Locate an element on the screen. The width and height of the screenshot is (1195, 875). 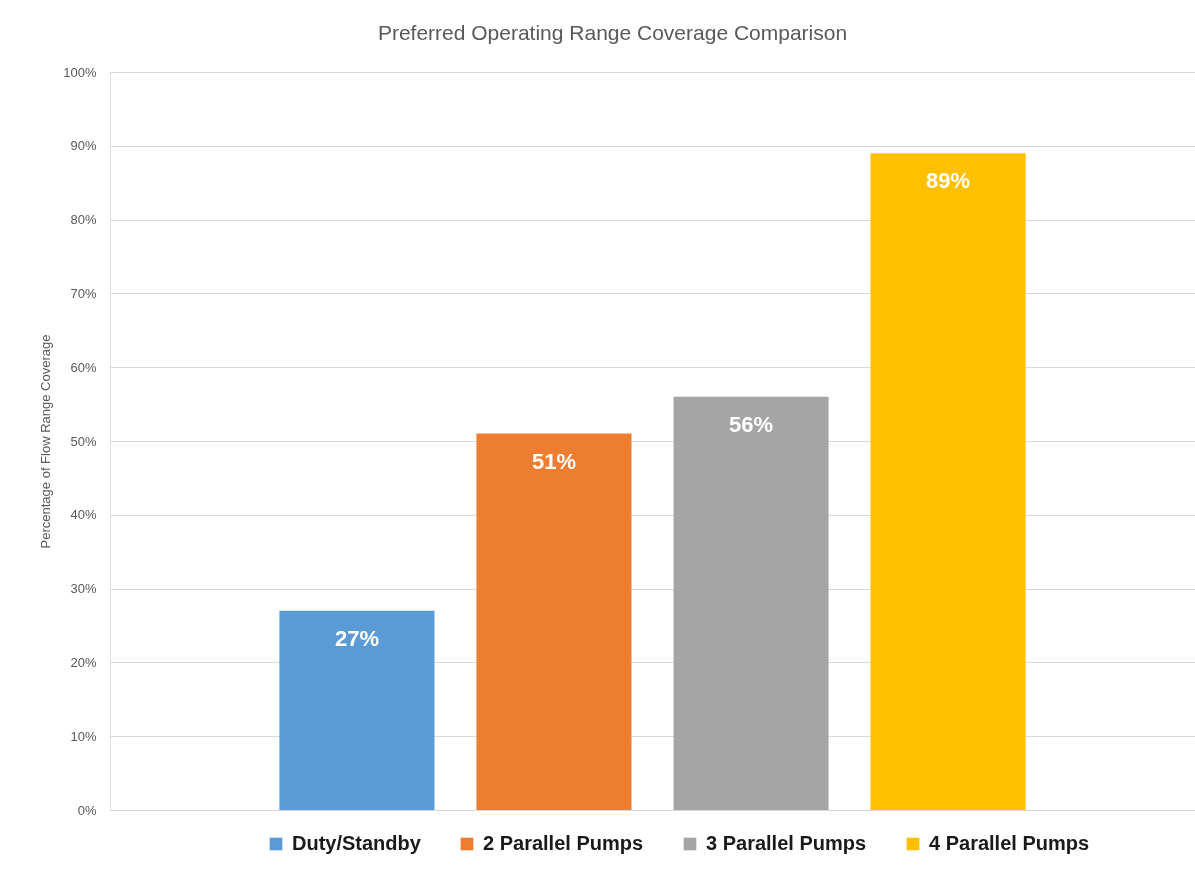
y-tick-label: 20% is located at coordinates (83, 662).